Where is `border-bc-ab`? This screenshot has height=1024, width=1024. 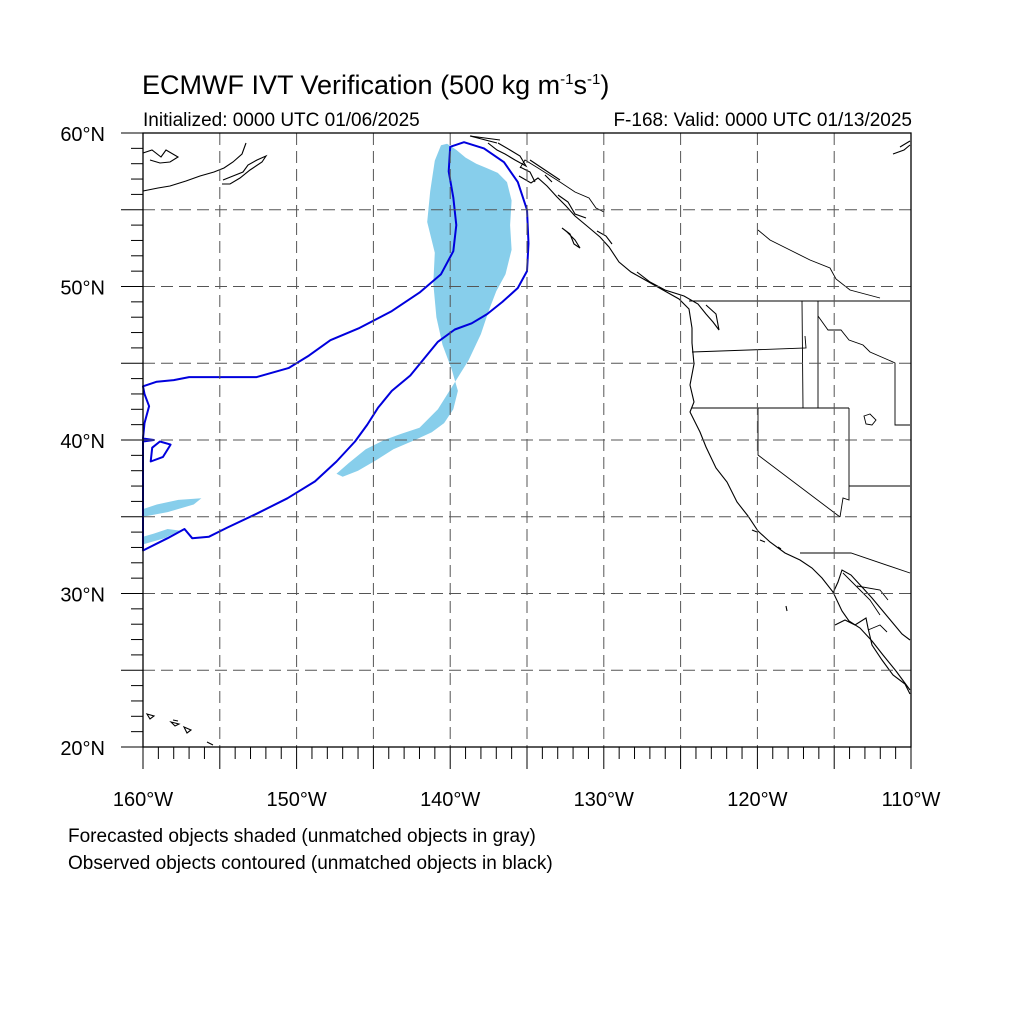 border-bc-ab is located at coordinates (819, 264).